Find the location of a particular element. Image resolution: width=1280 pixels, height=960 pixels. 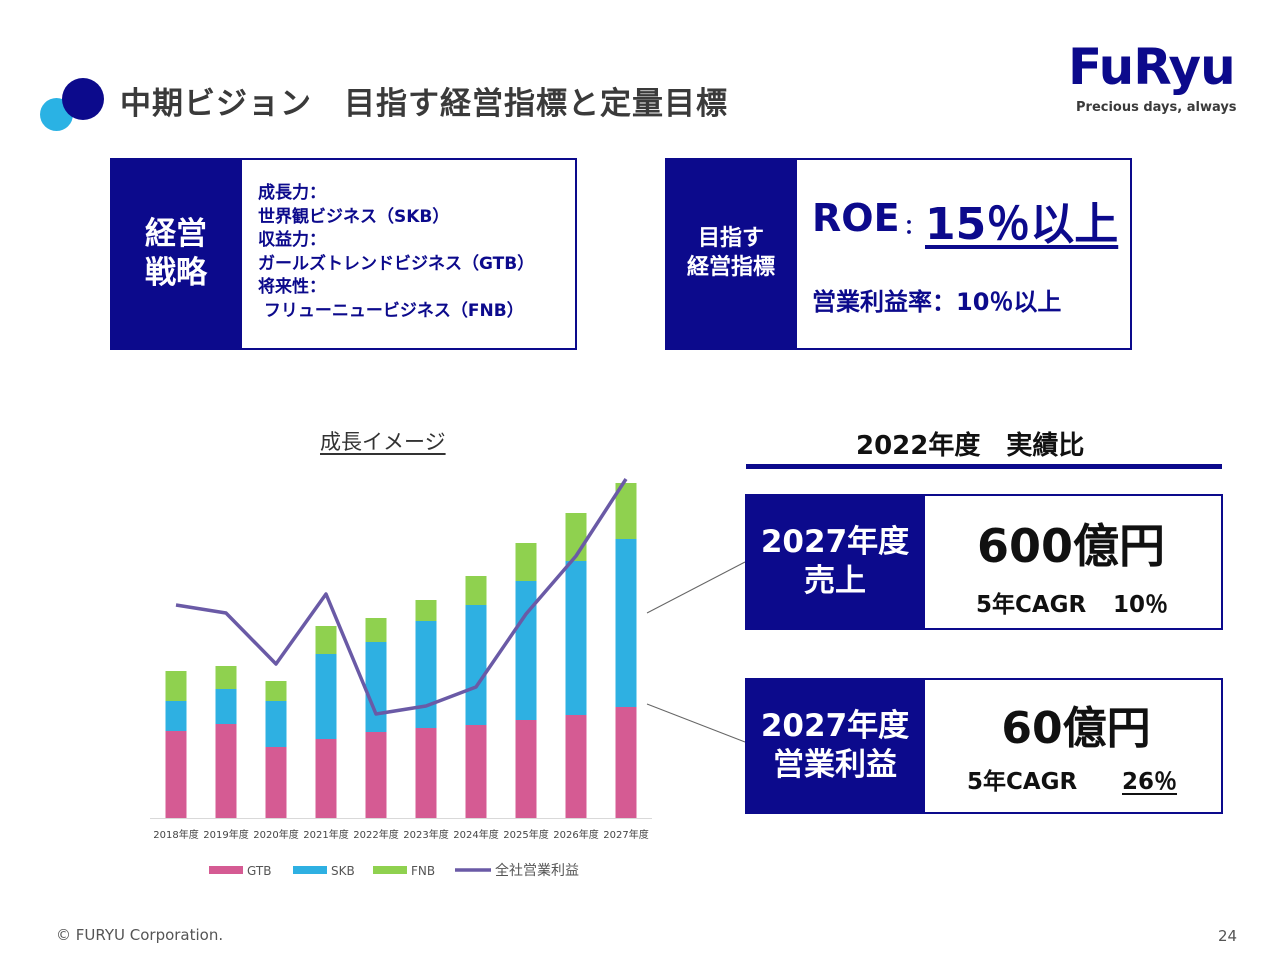

x-tick-label: 2025年度 is located at coordinates (525, 834).